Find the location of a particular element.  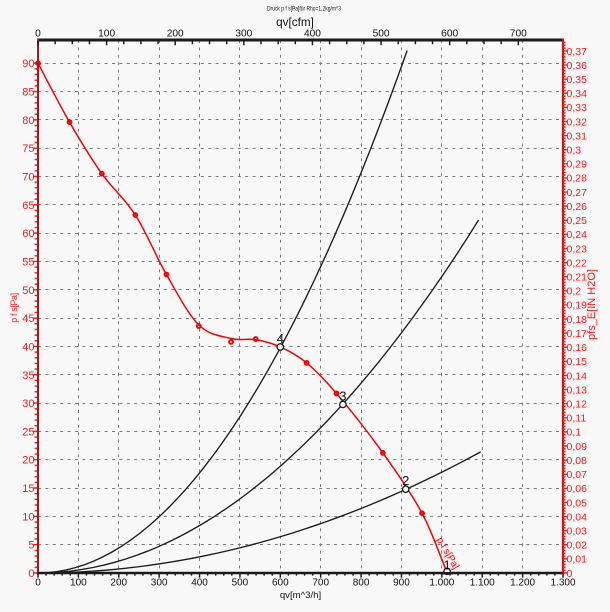

svg-text: 50 is located at coordinates (28, 291).